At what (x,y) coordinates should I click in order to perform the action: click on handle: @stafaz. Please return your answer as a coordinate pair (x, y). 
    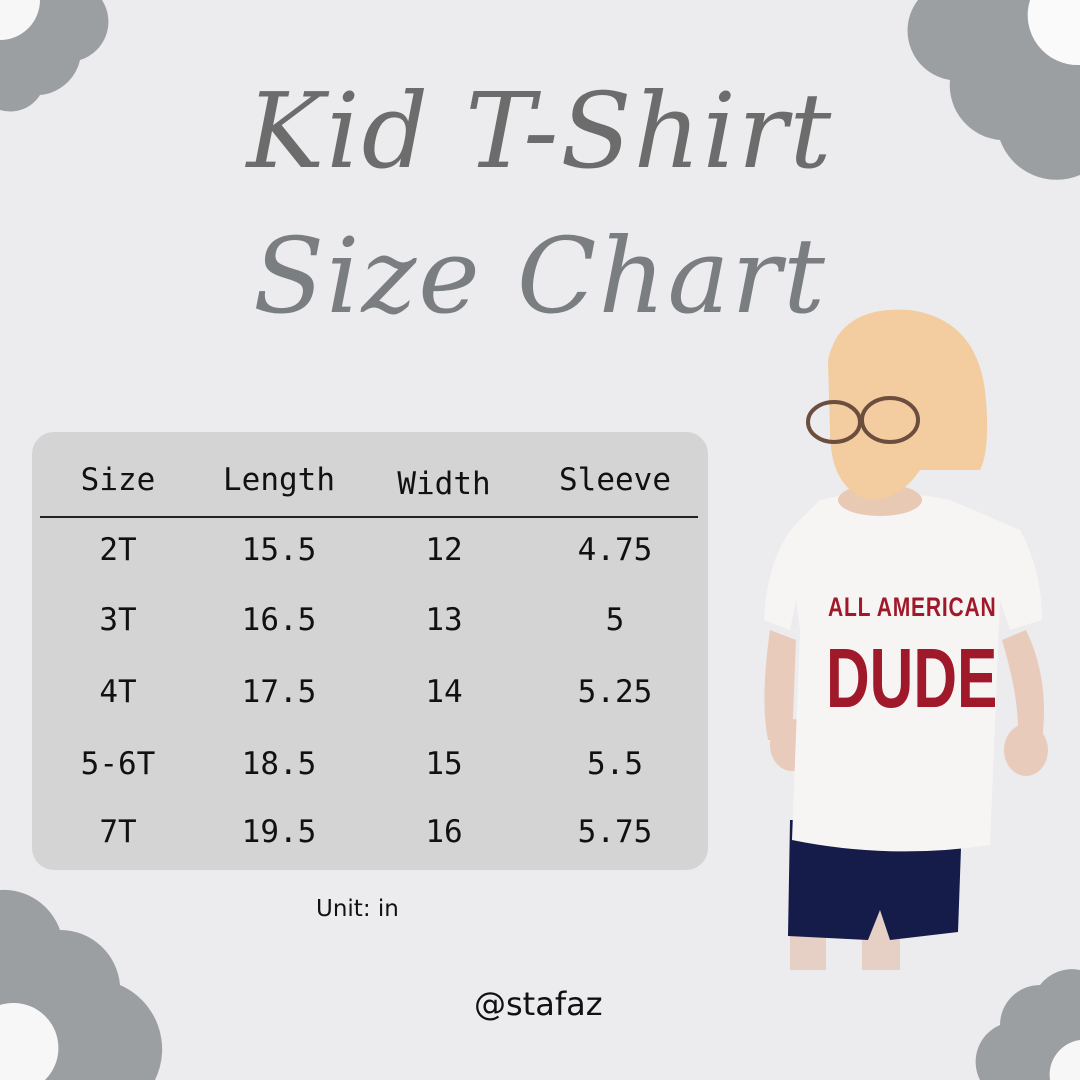
    Looking at the image, I should click on (538, 1004).